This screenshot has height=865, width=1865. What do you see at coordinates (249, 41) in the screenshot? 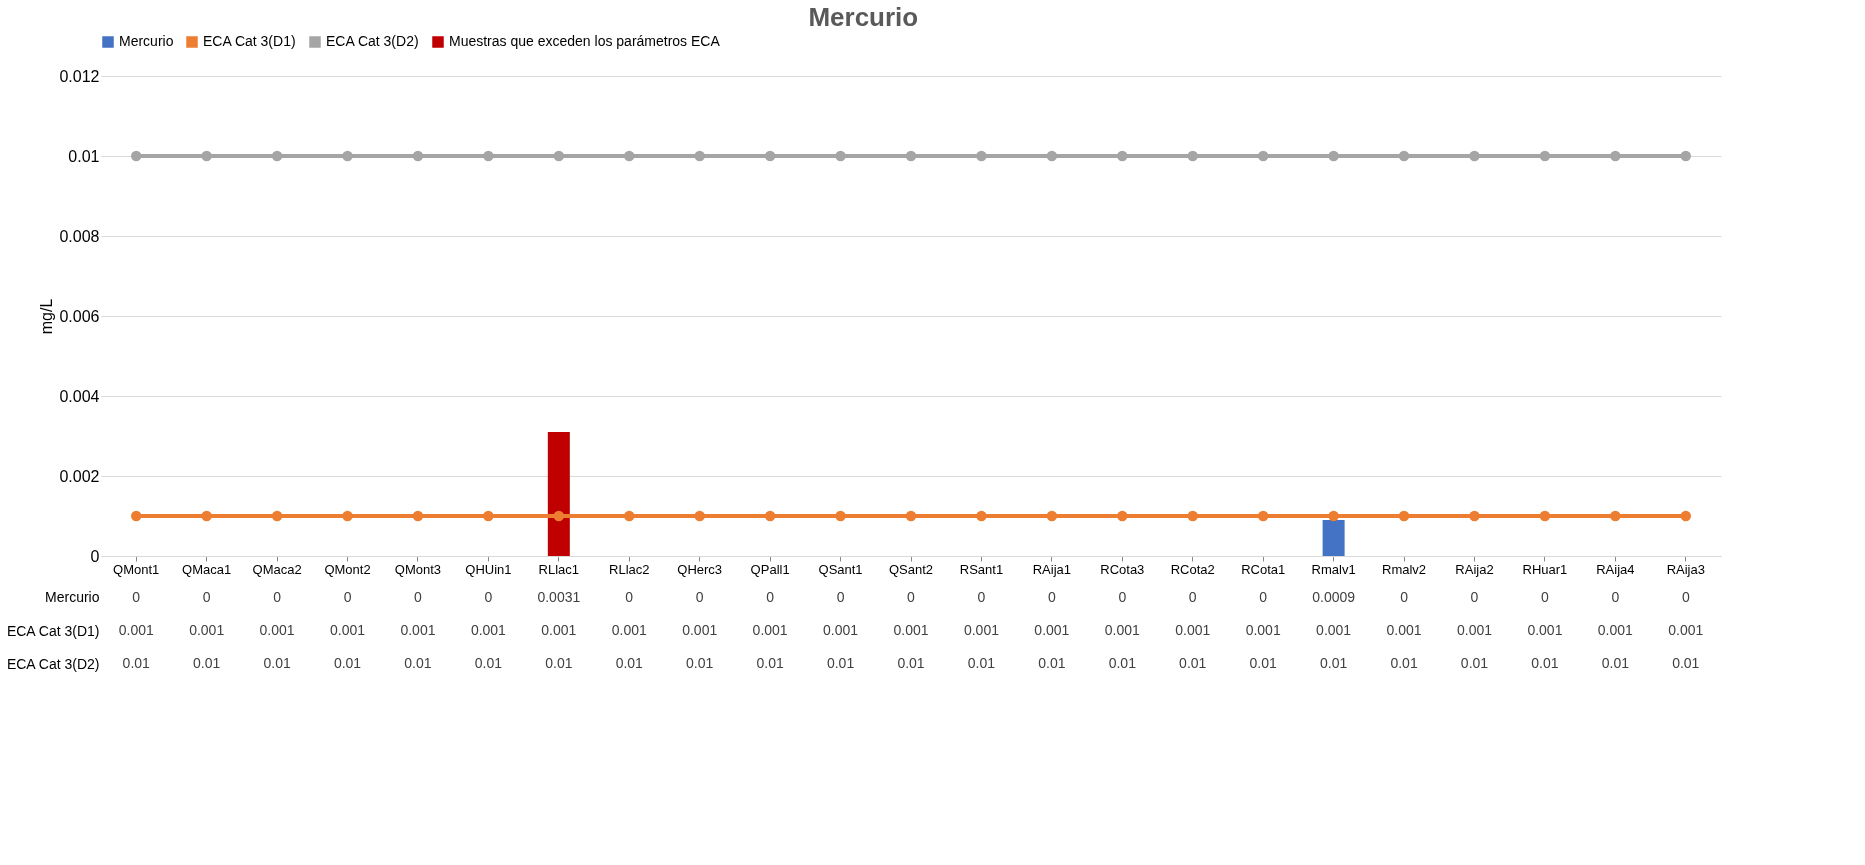
I see `legend-label: ECA Cat 3(D1)` at bounding box center [249, 41].